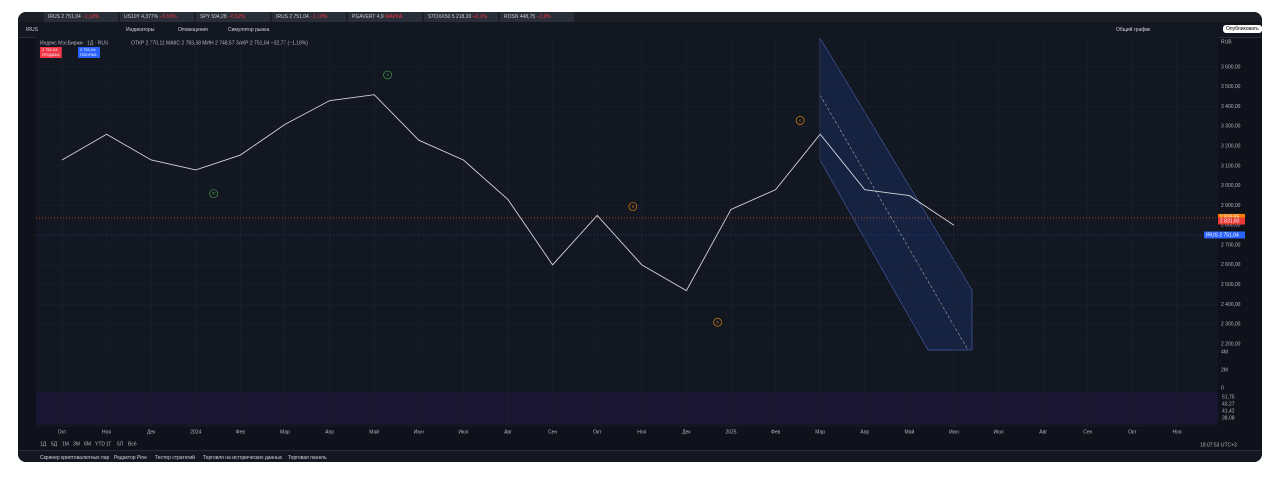  What do you see at coordinates (157, 17) in the screenshot?
I see `tab: US10Y 4,377% −0,63%` at bounding box center [157, 17].